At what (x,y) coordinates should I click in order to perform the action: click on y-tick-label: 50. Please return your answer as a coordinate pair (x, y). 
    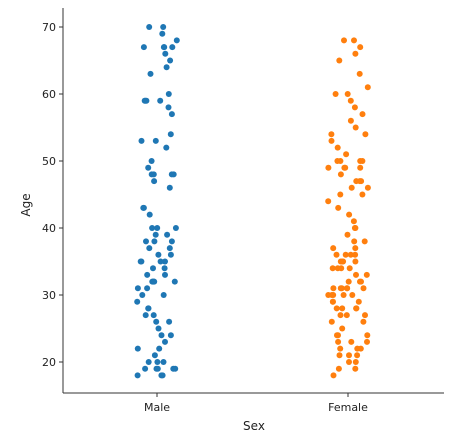
    Looking at the image, I should click on (49, 161).